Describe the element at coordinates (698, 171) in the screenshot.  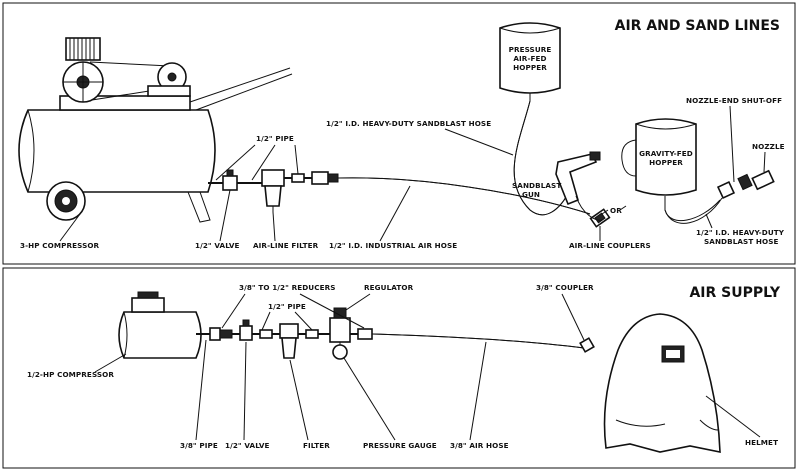
I see `gravity-hopper` at that location.